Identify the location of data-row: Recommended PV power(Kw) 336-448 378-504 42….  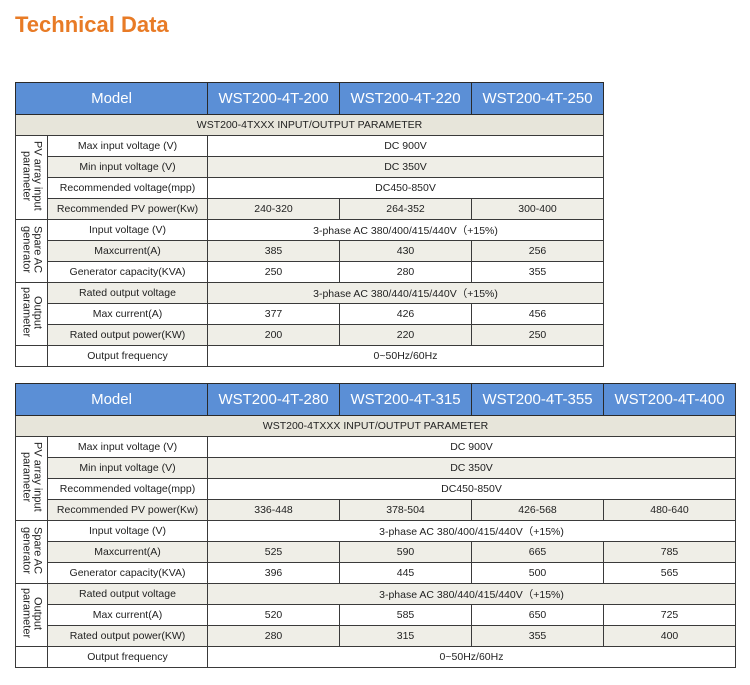
(376, 510).